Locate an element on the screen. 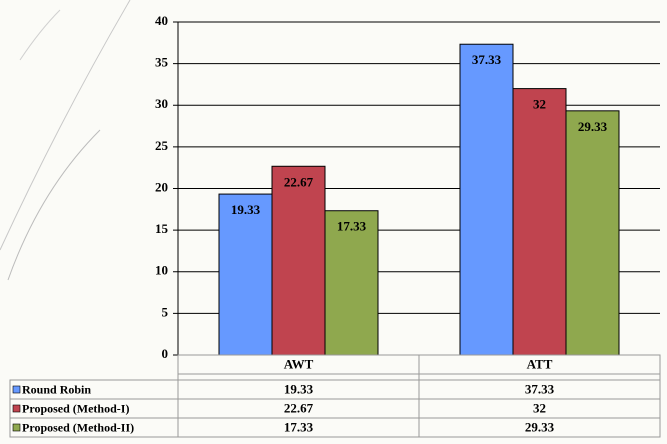 The height and width of the screenshot is (444, 667). y-tick-label: 10 is located at coordinates (161, 270).